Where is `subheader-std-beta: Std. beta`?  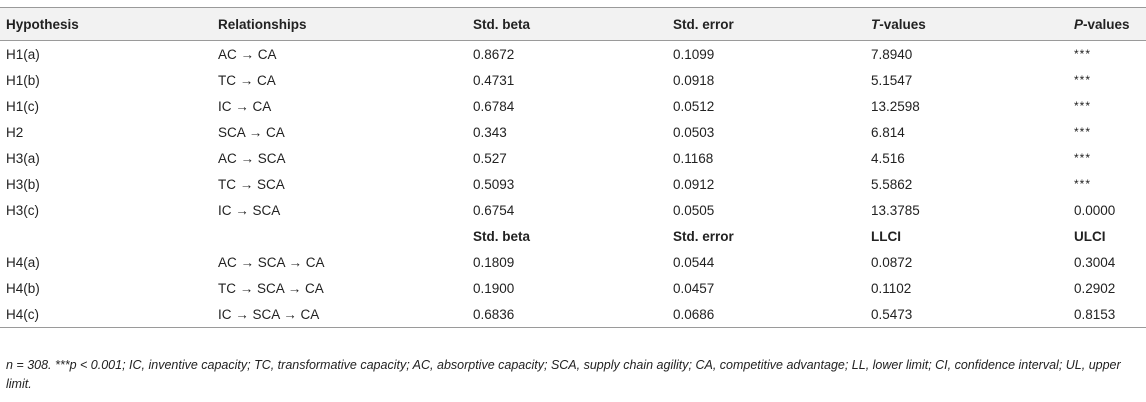 subheader-std-beta: Std. beta is located at coordinates (502, 236).